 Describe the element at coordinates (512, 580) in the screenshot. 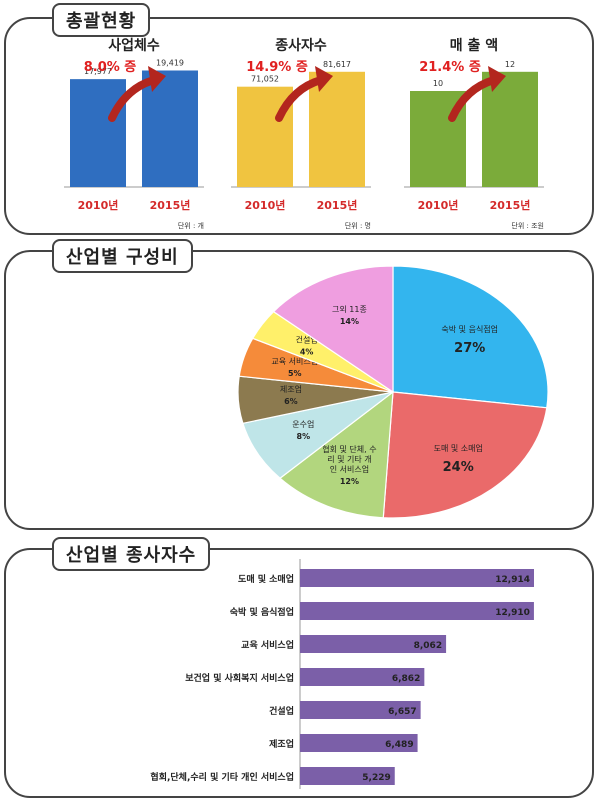

I see `hbar-value-label: 12,914` at that location.